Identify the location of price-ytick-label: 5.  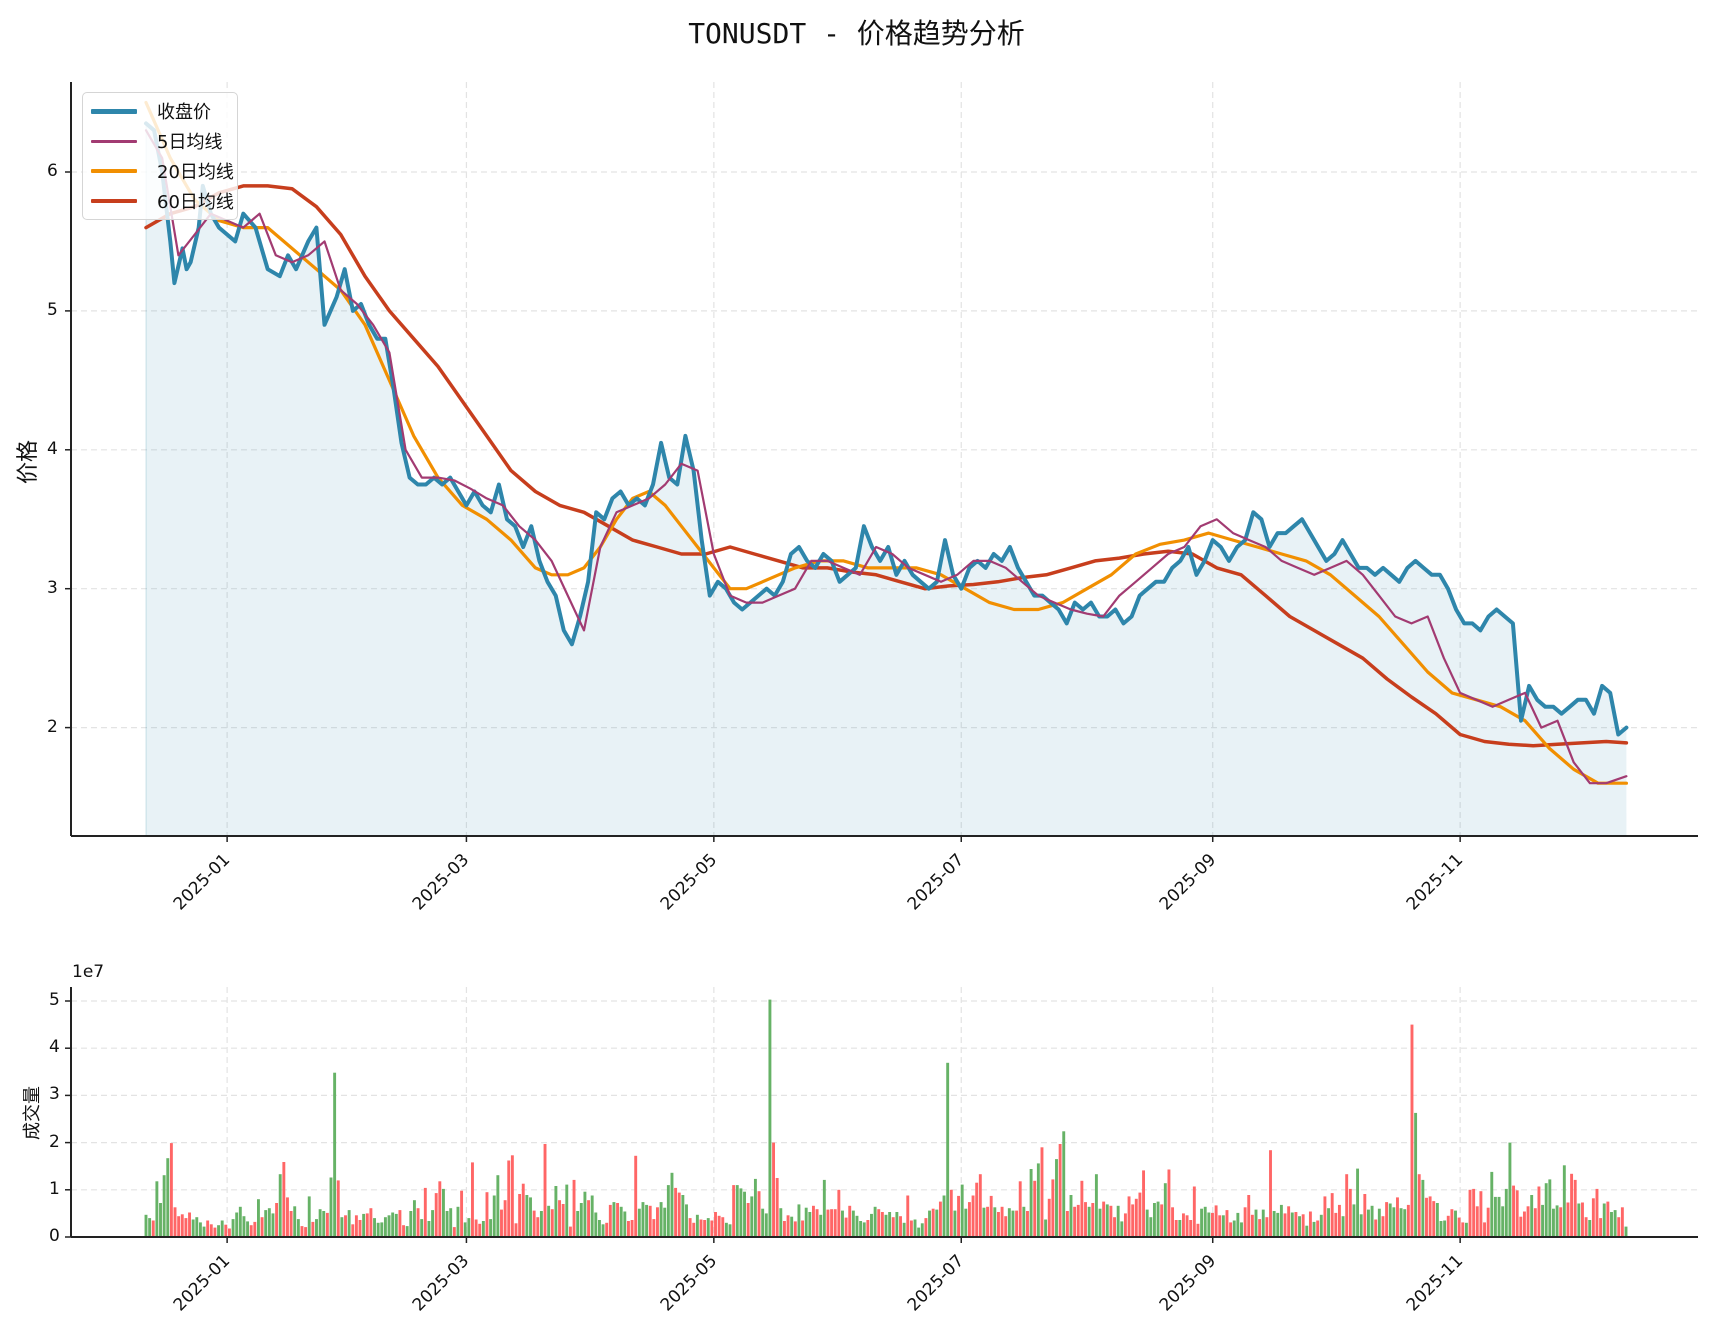
(52, 309).